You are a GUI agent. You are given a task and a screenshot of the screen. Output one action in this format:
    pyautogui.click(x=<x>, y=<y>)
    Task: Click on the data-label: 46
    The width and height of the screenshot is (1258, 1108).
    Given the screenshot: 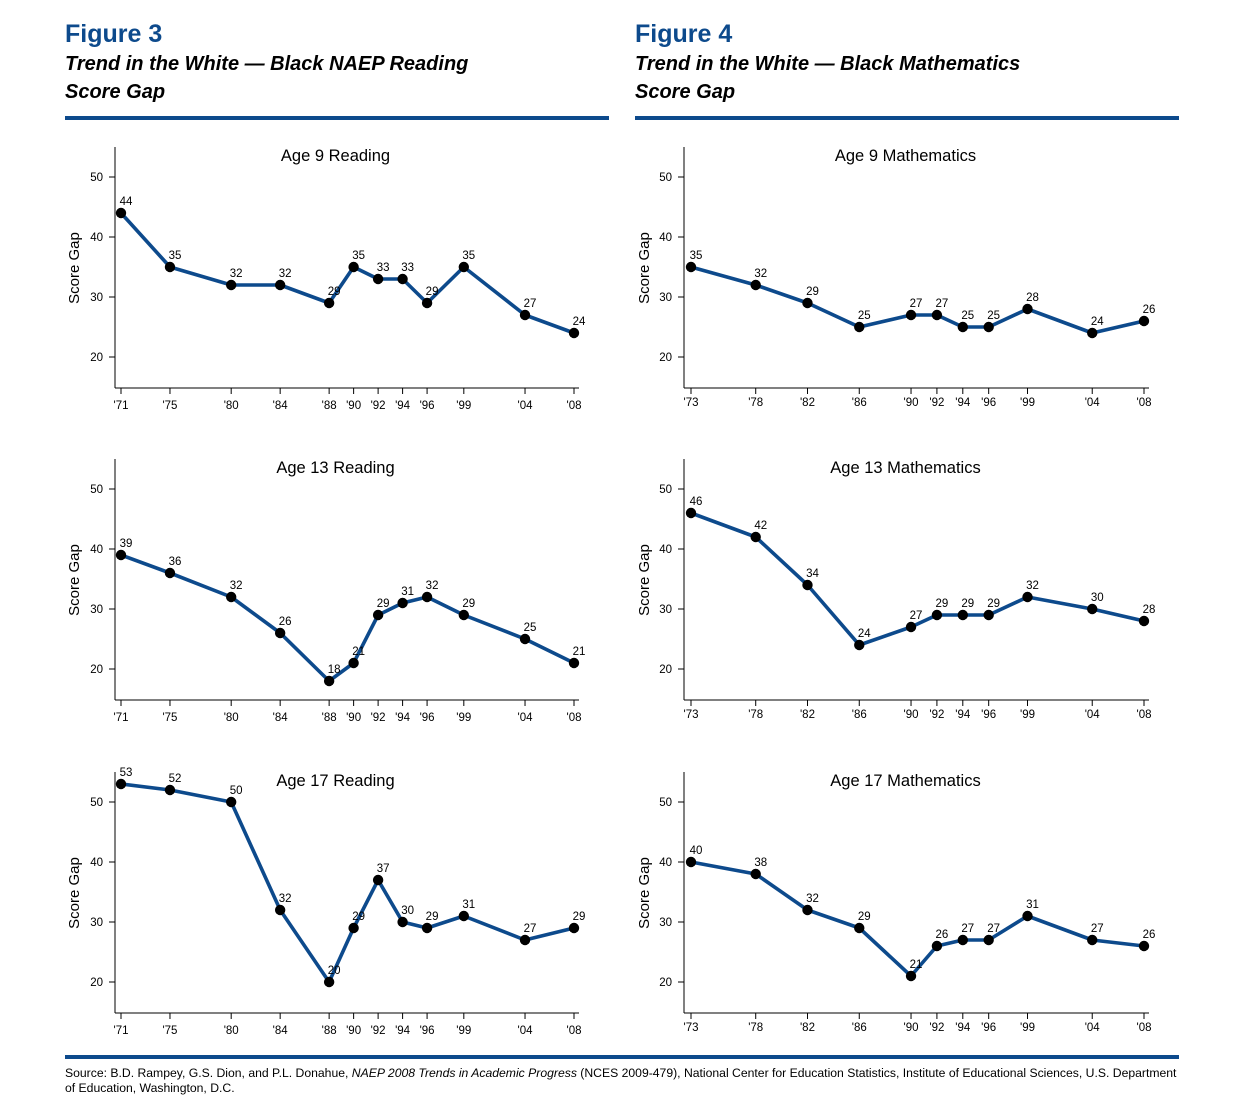 What is the action you would take?
    pyautogui.click(x=696, y=502)
    